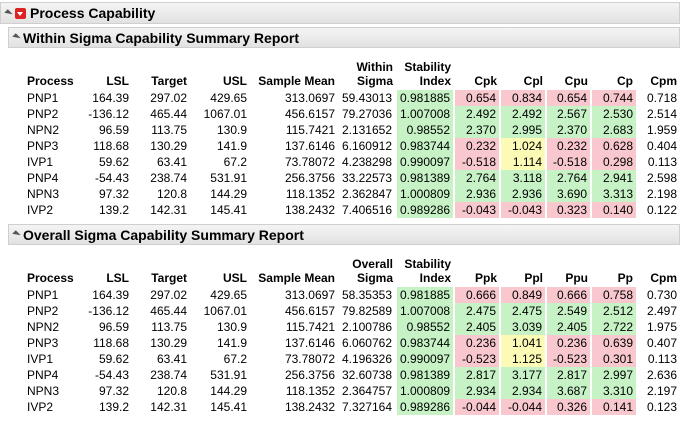 The image size is (680, 421). What do you see at coordinates (366, 210) in the screenshot?
I see `table-cell: 7.406516` at bounding box center [366, 210].